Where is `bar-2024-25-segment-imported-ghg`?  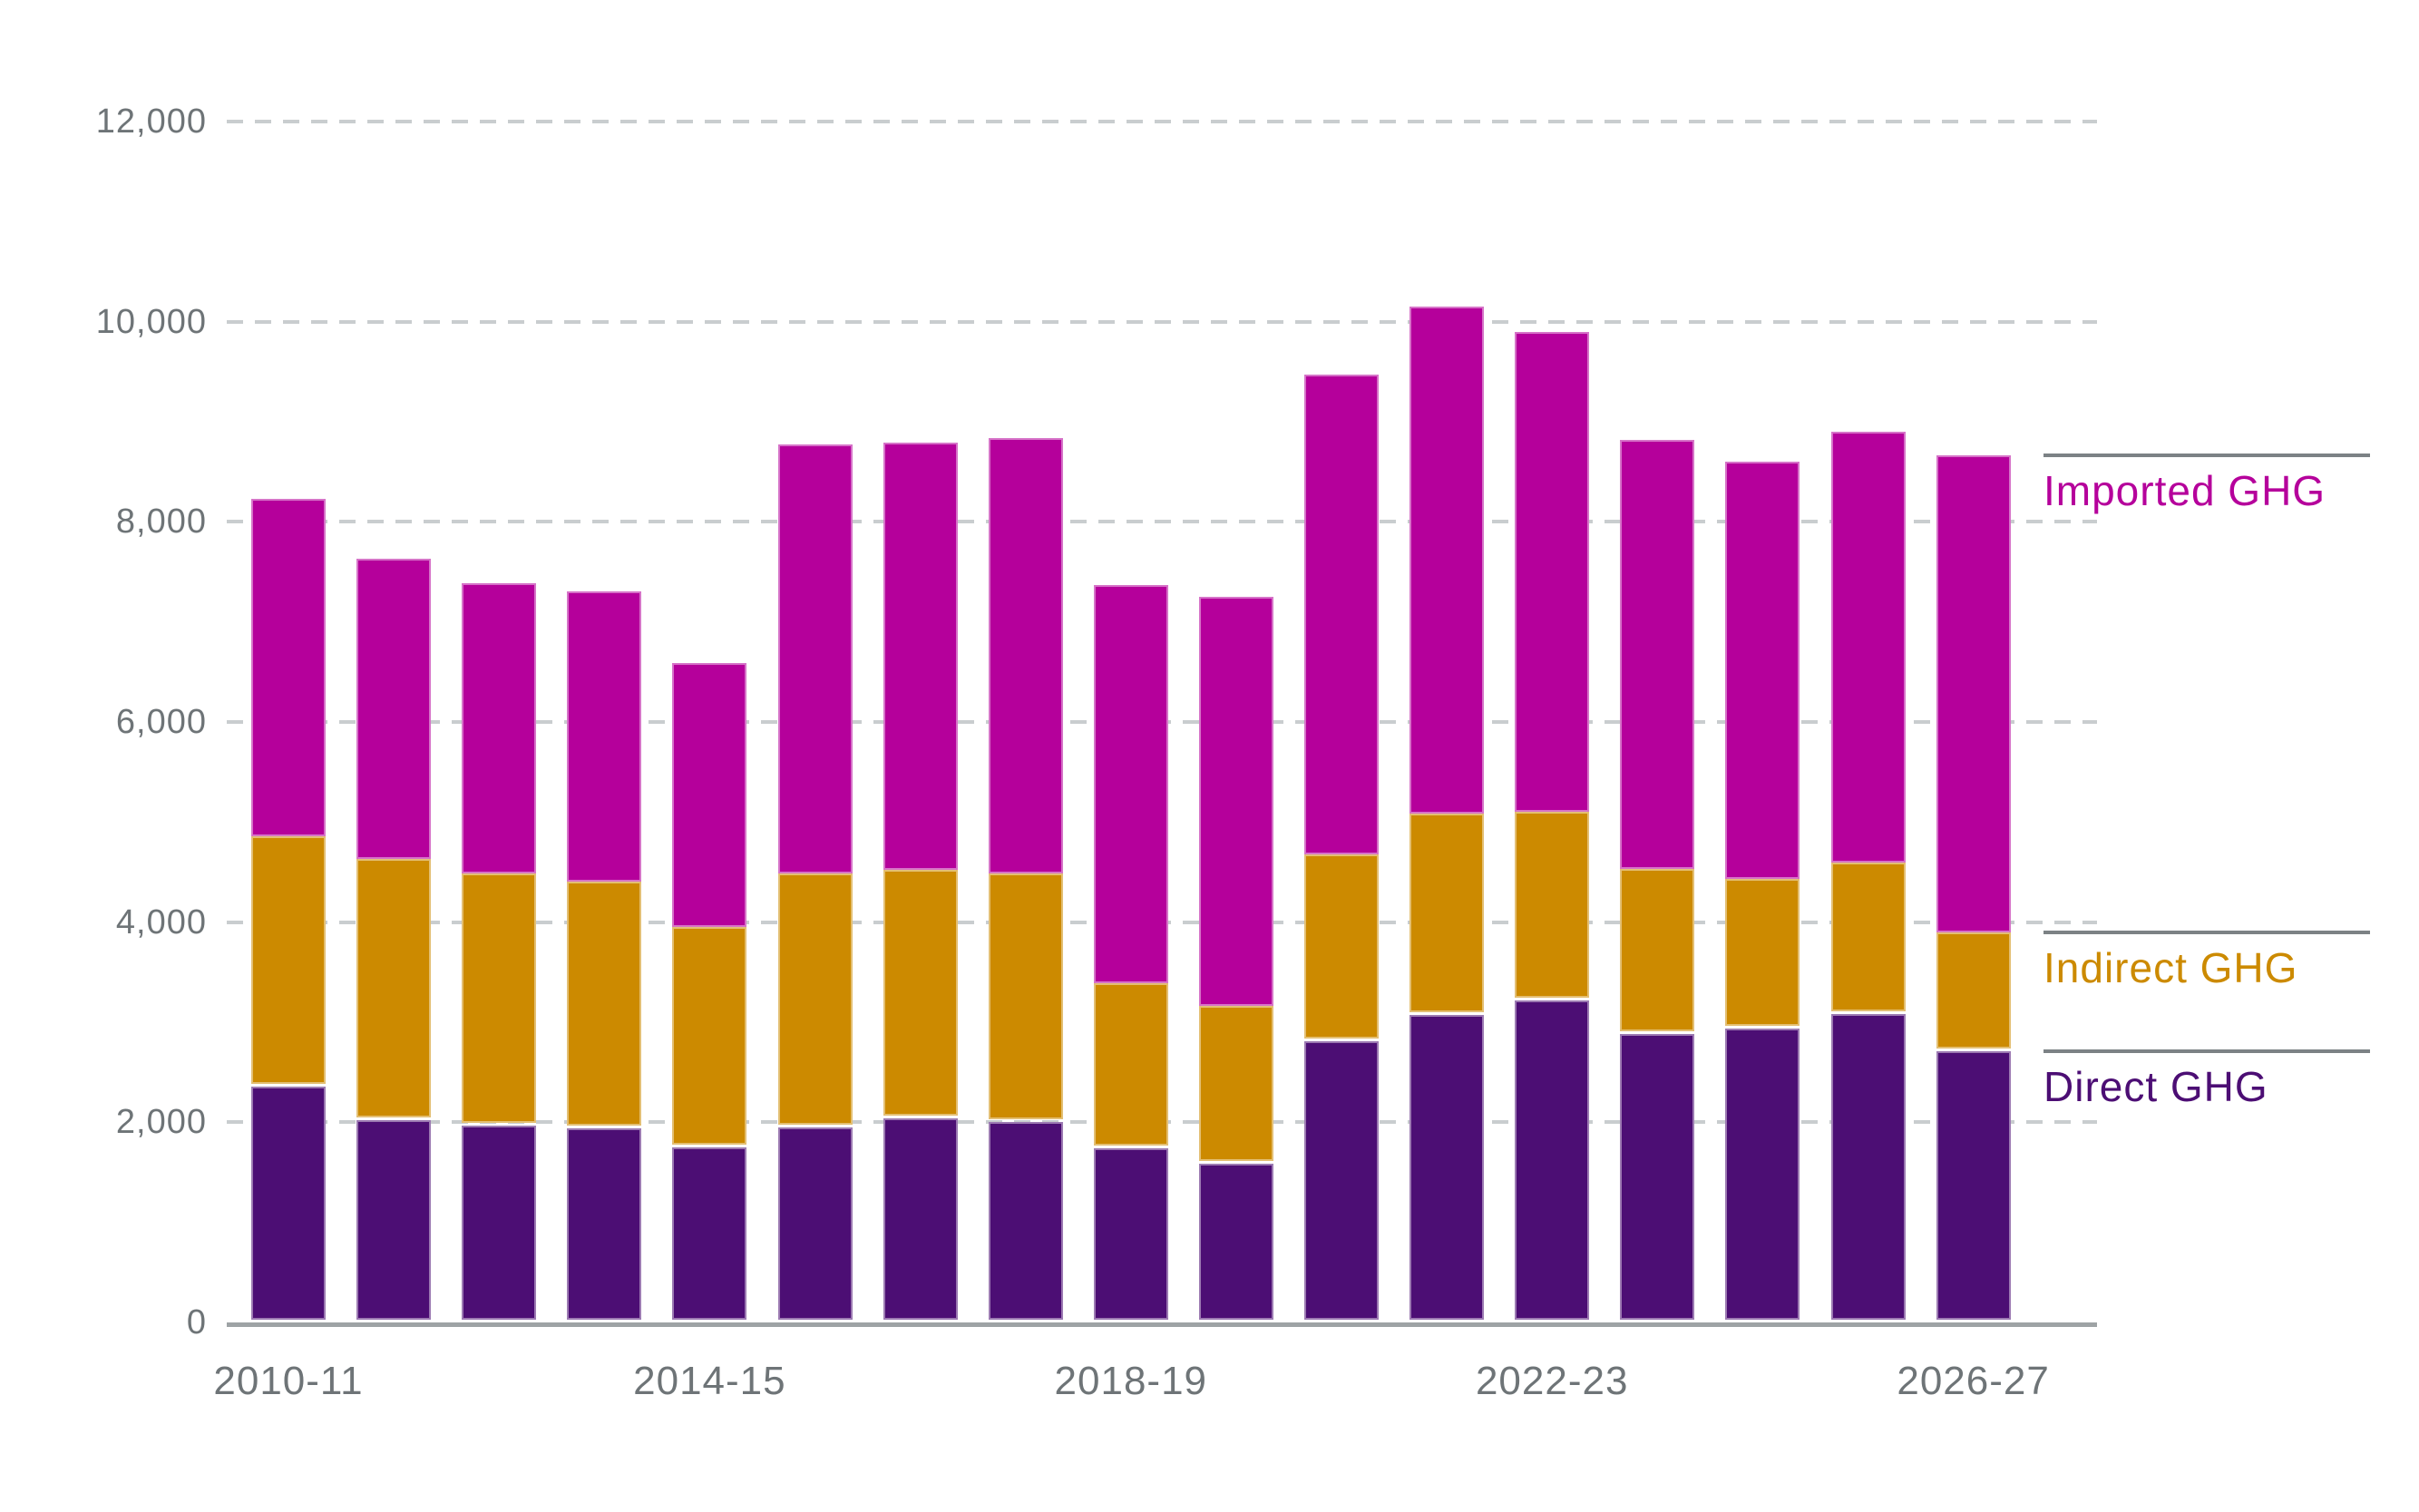 bar-2024-25-segment-imported-ghg is located at coordinates (1763, 670).